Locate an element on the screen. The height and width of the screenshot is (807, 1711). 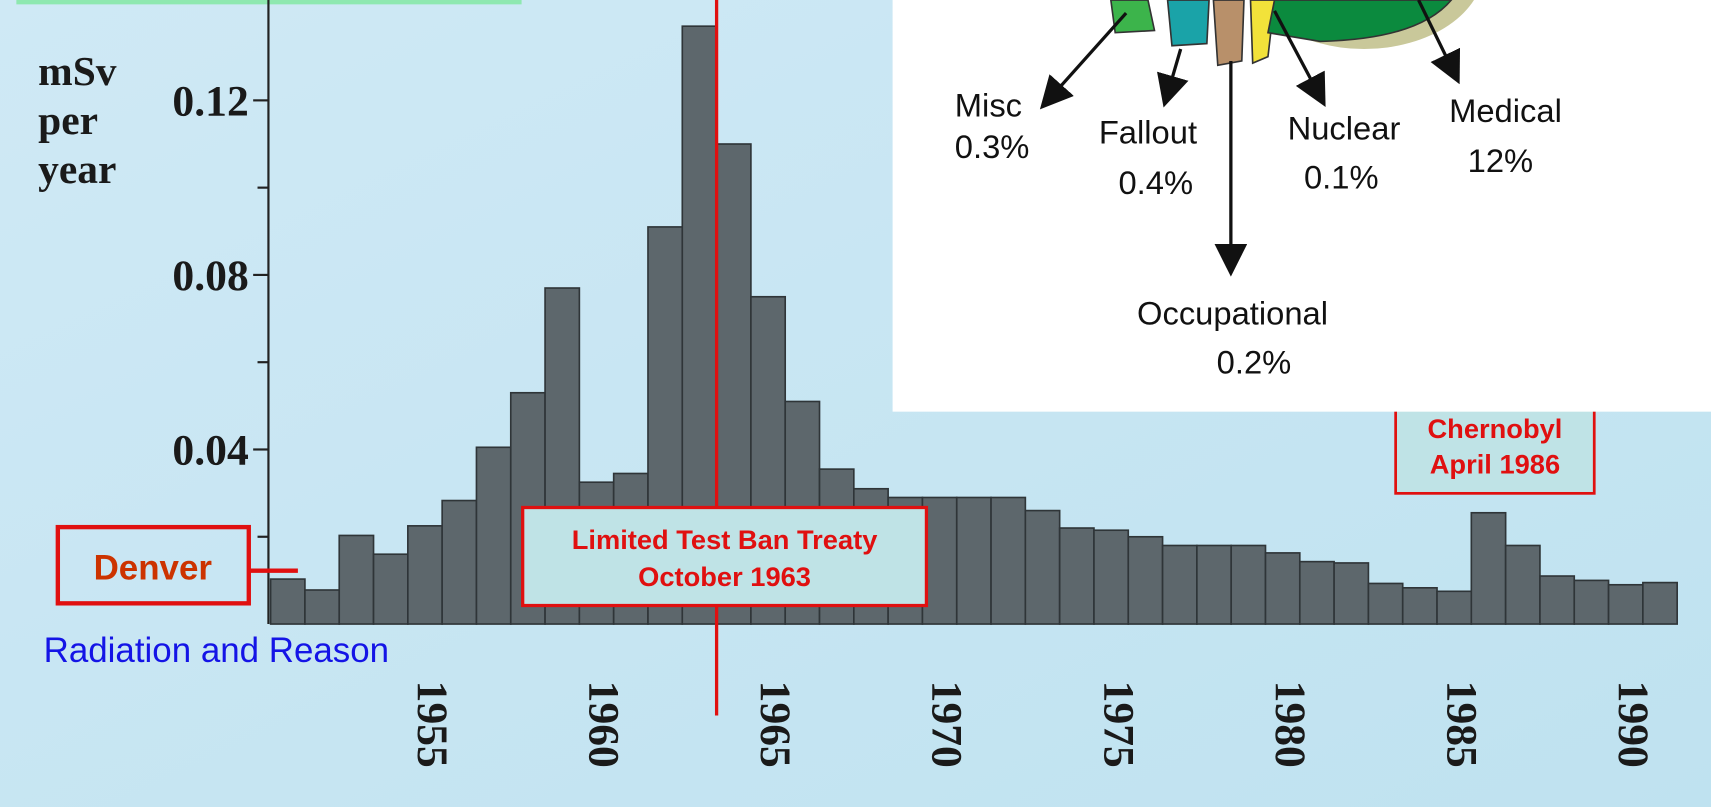
x-tick-label: 1975 is located at coordinates (1118, 724).